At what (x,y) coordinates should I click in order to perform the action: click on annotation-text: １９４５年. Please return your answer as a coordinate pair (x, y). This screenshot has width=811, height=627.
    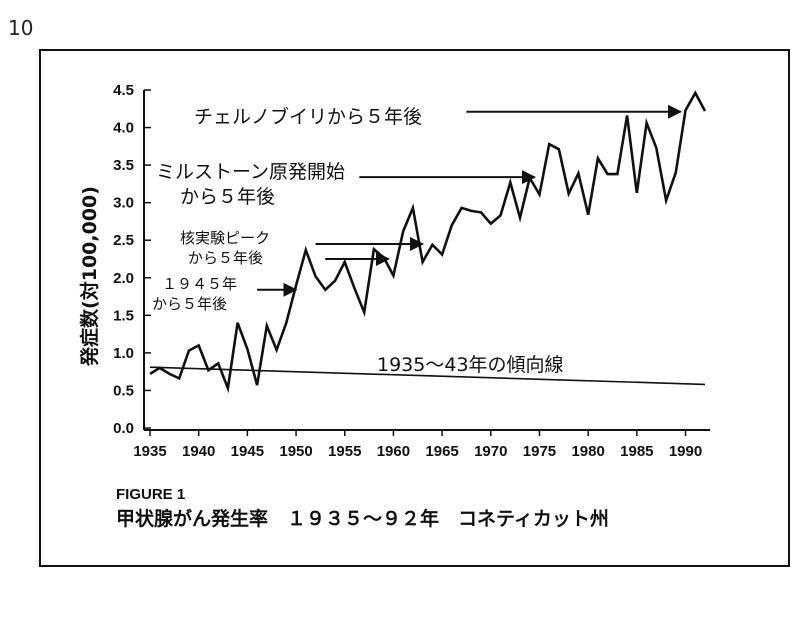
    Looking at the image, I should click on (199, 284).